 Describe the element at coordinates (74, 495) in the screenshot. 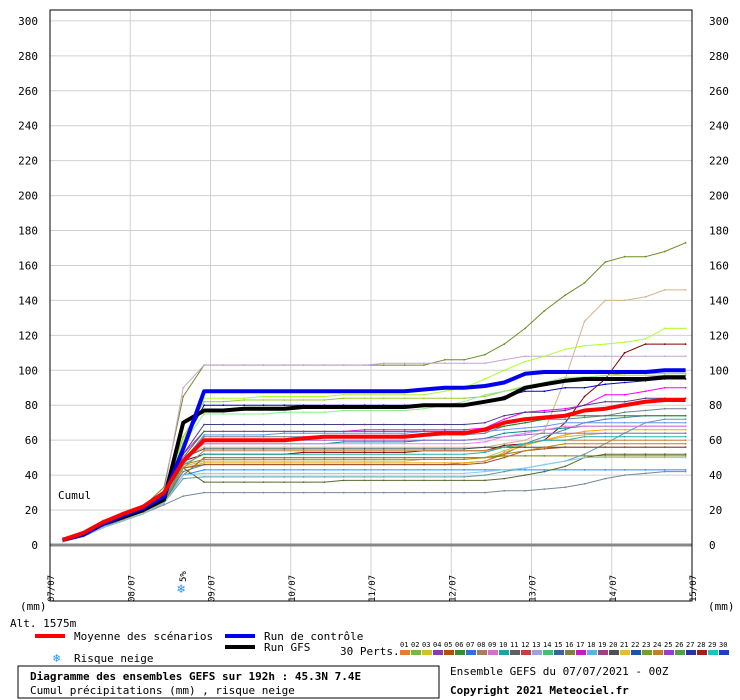

I see `y-axis-label: Cumul` at that location.